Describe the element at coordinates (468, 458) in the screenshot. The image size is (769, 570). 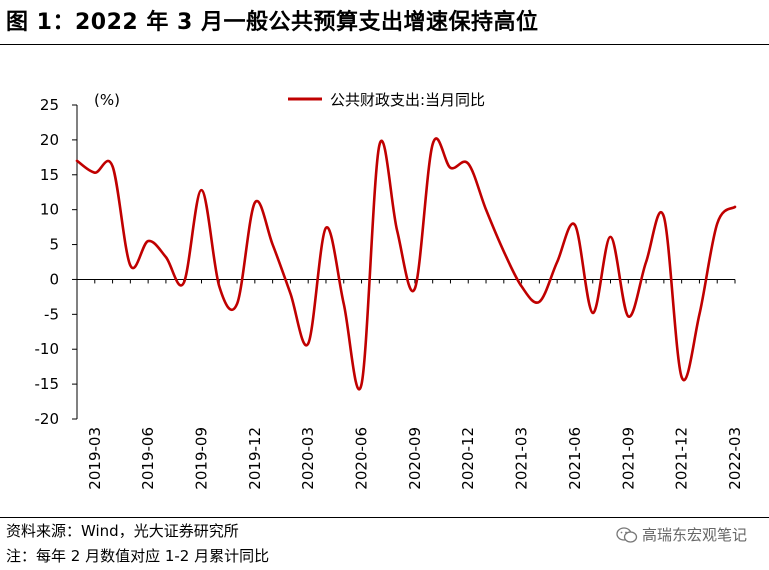
I see `x-tick-label: 2020-12` at that location.